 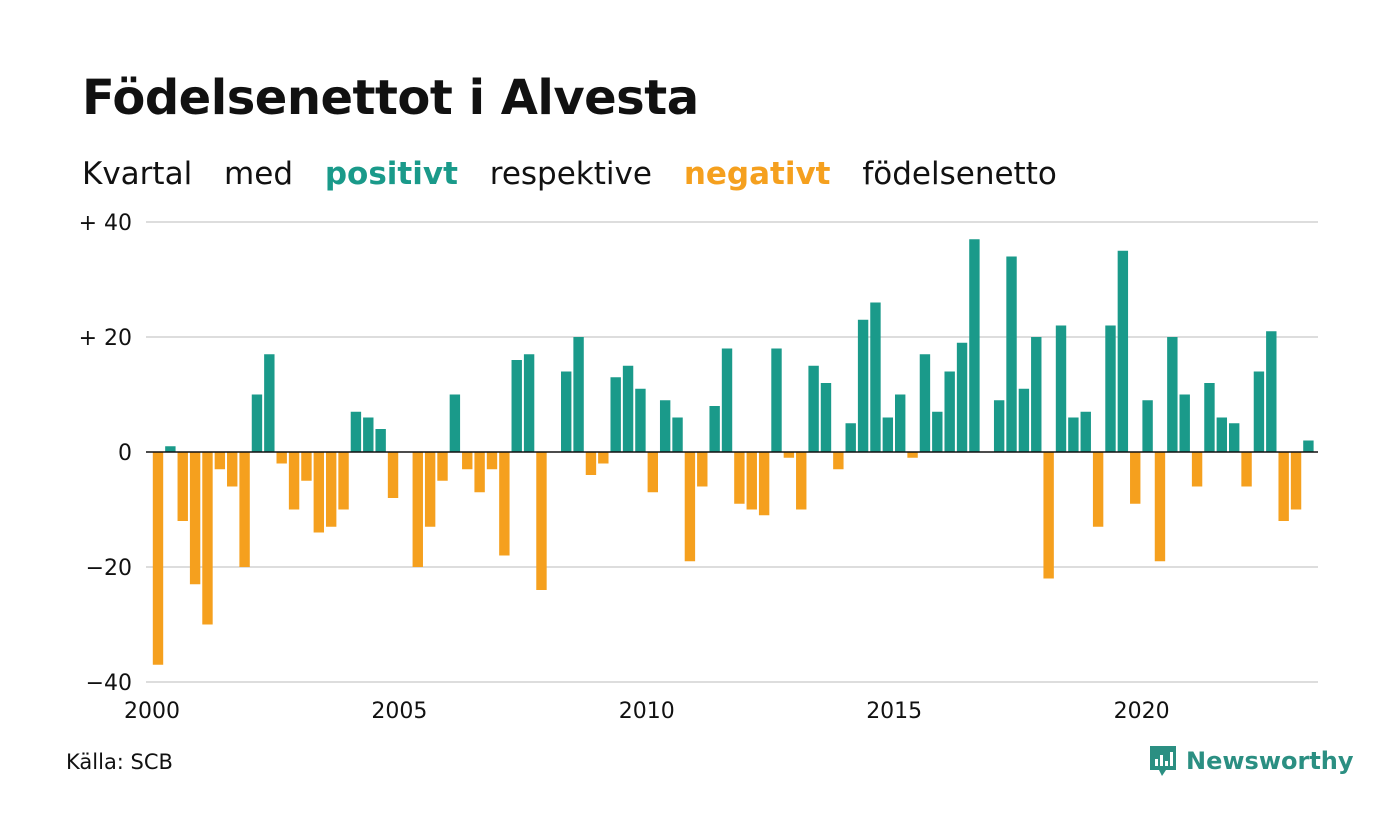 What do you see at coordinates (119, 762) in the screenshot?
I see `source-label: Källa: SCB` at bounding box center [119, 762].